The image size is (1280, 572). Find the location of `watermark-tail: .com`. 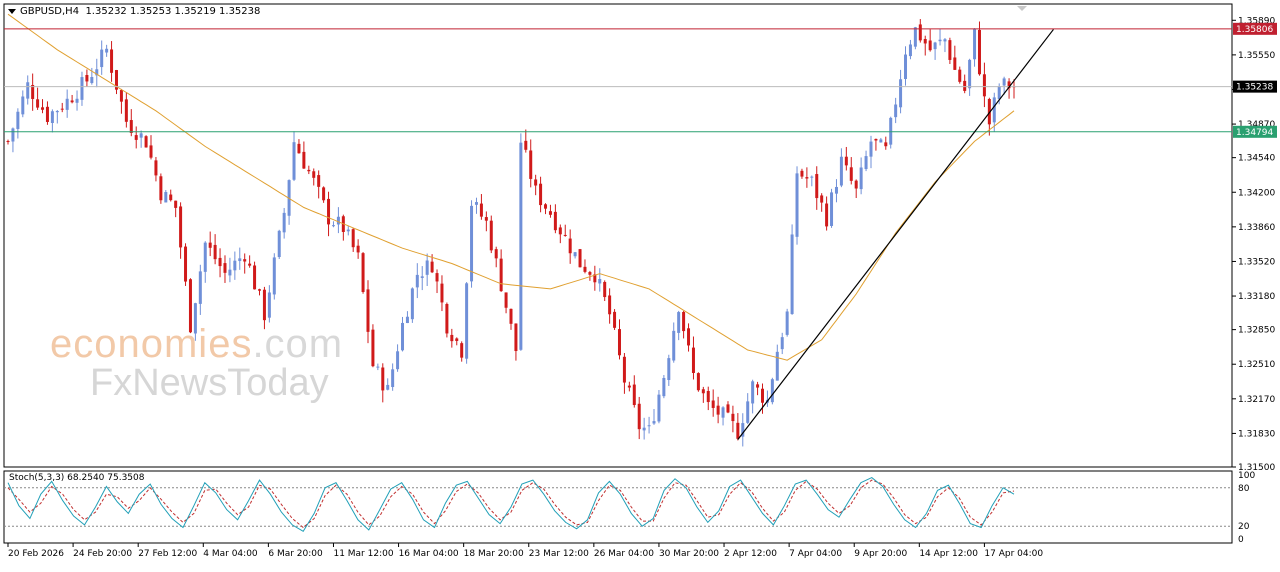

watermark-tail: .com is located at coordinates (298, 344).